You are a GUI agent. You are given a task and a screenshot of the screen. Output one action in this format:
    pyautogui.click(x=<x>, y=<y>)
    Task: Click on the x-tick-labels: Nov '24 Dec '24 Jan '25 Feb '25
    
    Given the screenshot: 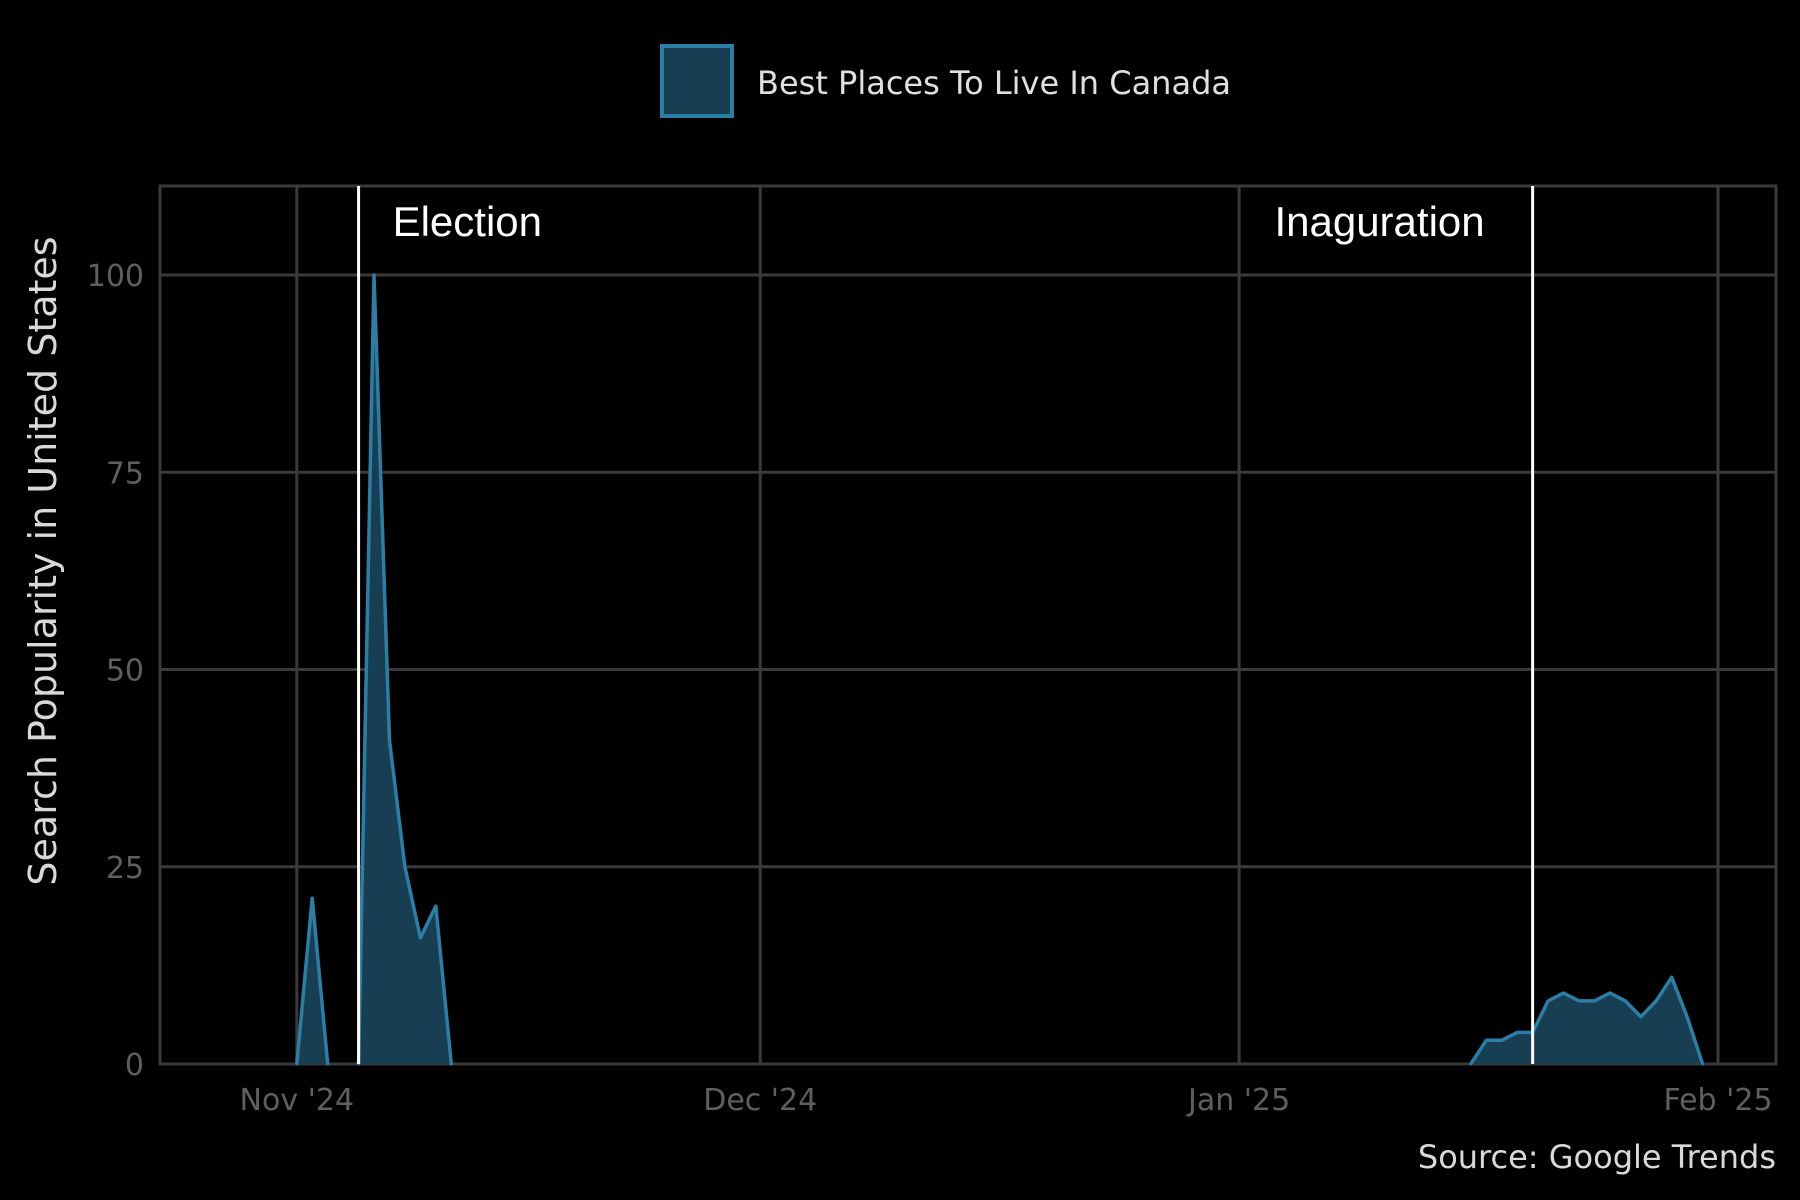 What is the action you would take?
    pyautogui.click(x=1006, y=1100)
    